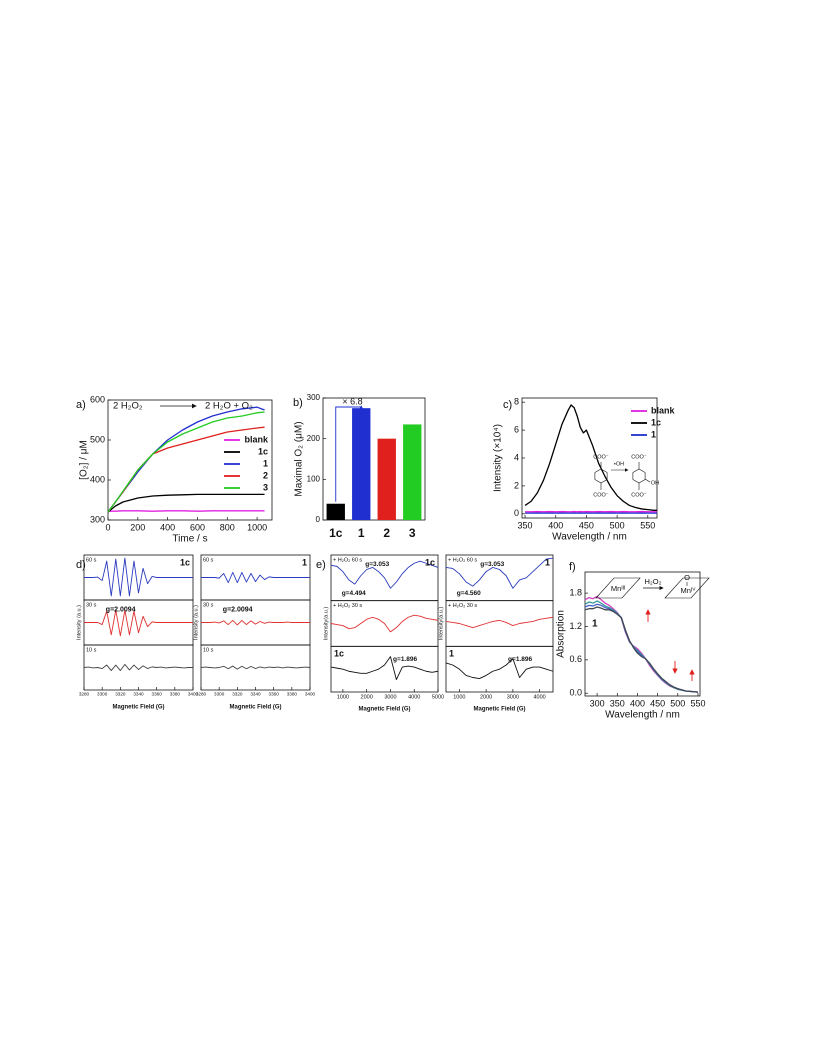  What do you see at coordinates (128, 406) in the screenshot?
I see `reaction-left: 2 H₂O₂` at bounding box center [128, 406].